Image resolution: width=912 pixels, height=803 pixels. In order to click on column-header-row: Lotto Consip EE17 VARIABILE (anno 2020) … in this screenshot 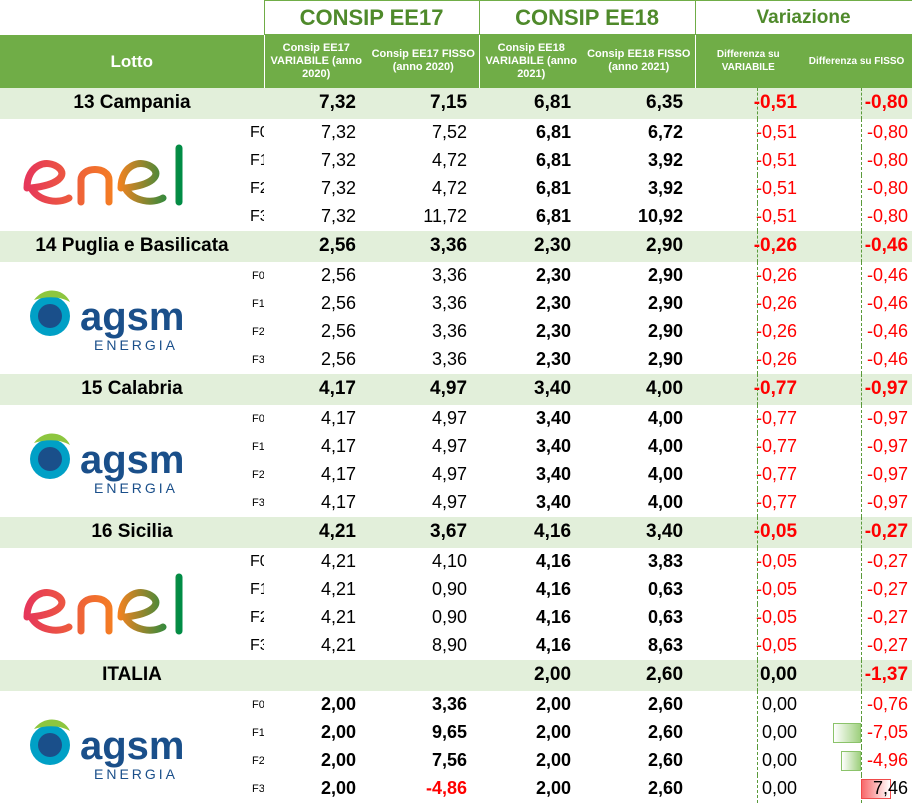, I will do `click(456, 61)`.